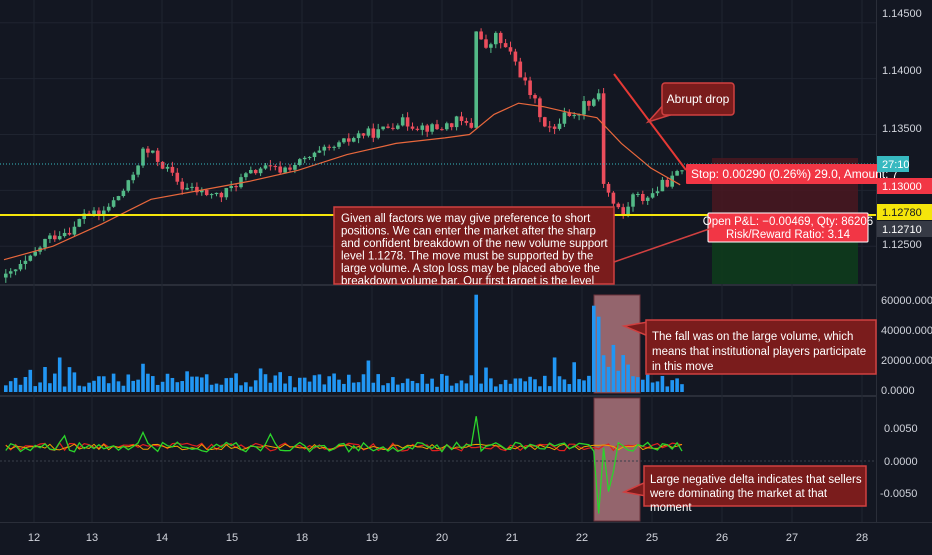 The height and width of the screenshot is (555, 932). I want to click on volume-tick-label: 60000.0000, so click(906, 301).